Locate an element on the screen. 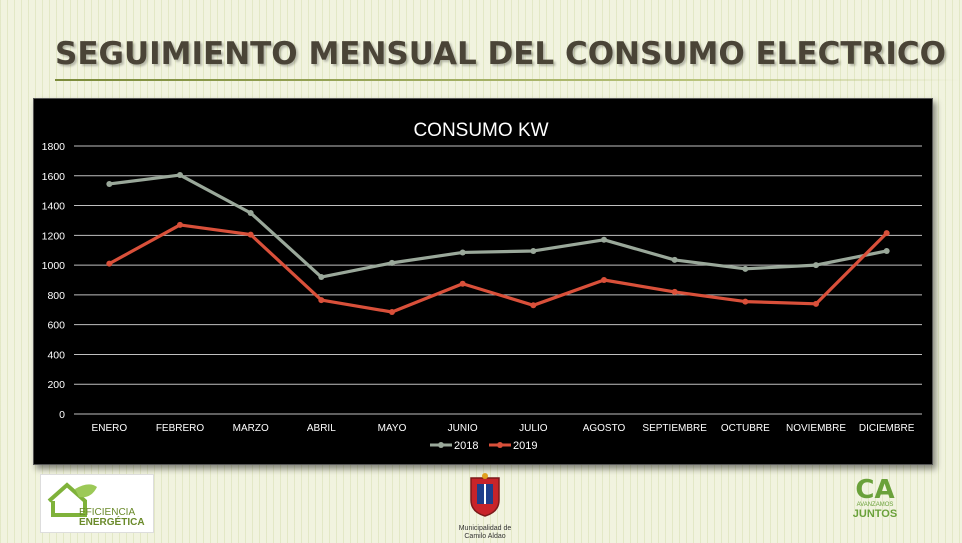  x-tick-label: NOVIEMBRE is located at coordinates (816, 428).